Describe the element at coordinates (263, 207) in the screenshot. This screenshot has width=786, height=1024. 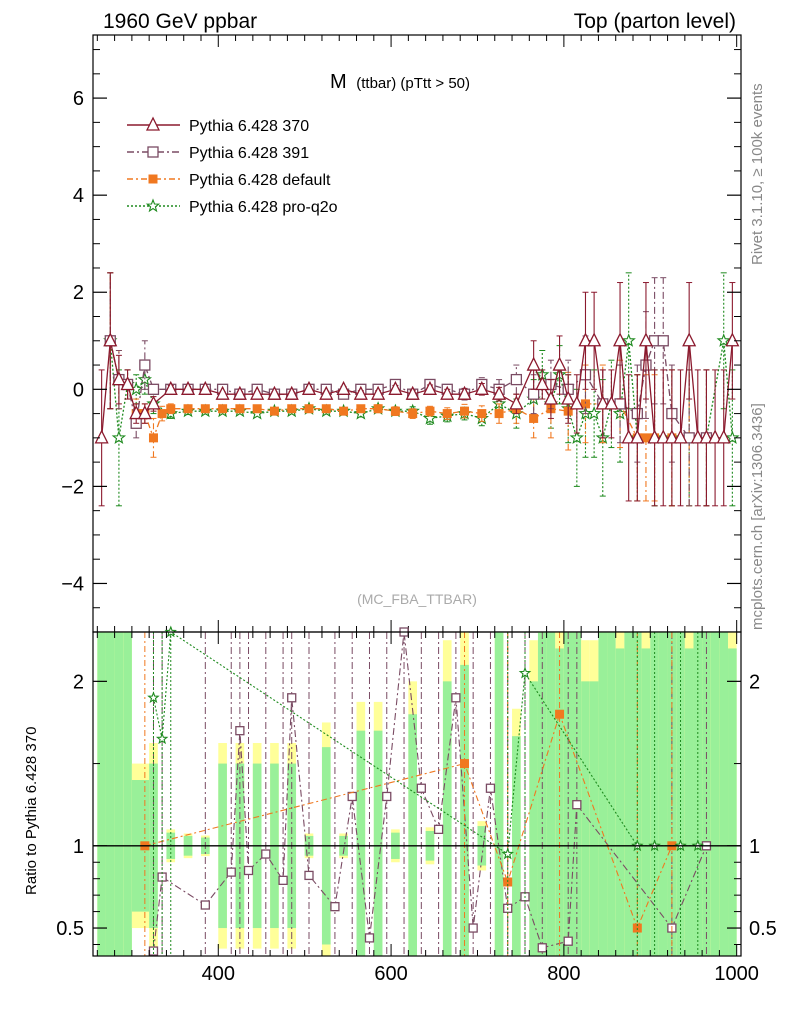
I see `legend-label: Pythia 6.428 pro-q2o` at that location.